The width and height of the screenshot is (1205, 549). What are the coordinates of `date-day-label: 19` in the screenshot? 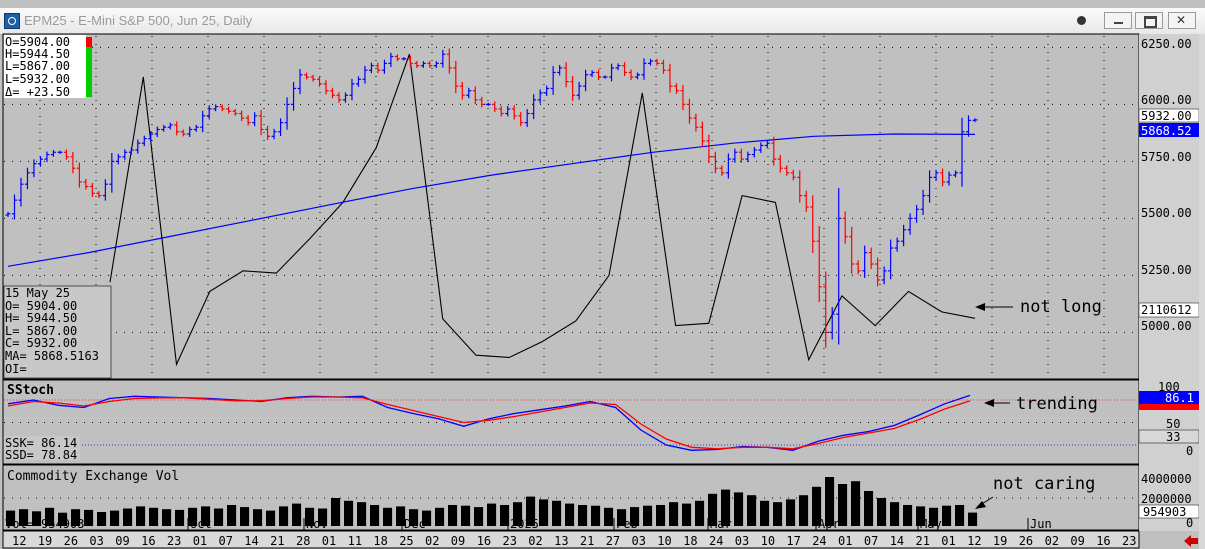 It's located at (45, 541).